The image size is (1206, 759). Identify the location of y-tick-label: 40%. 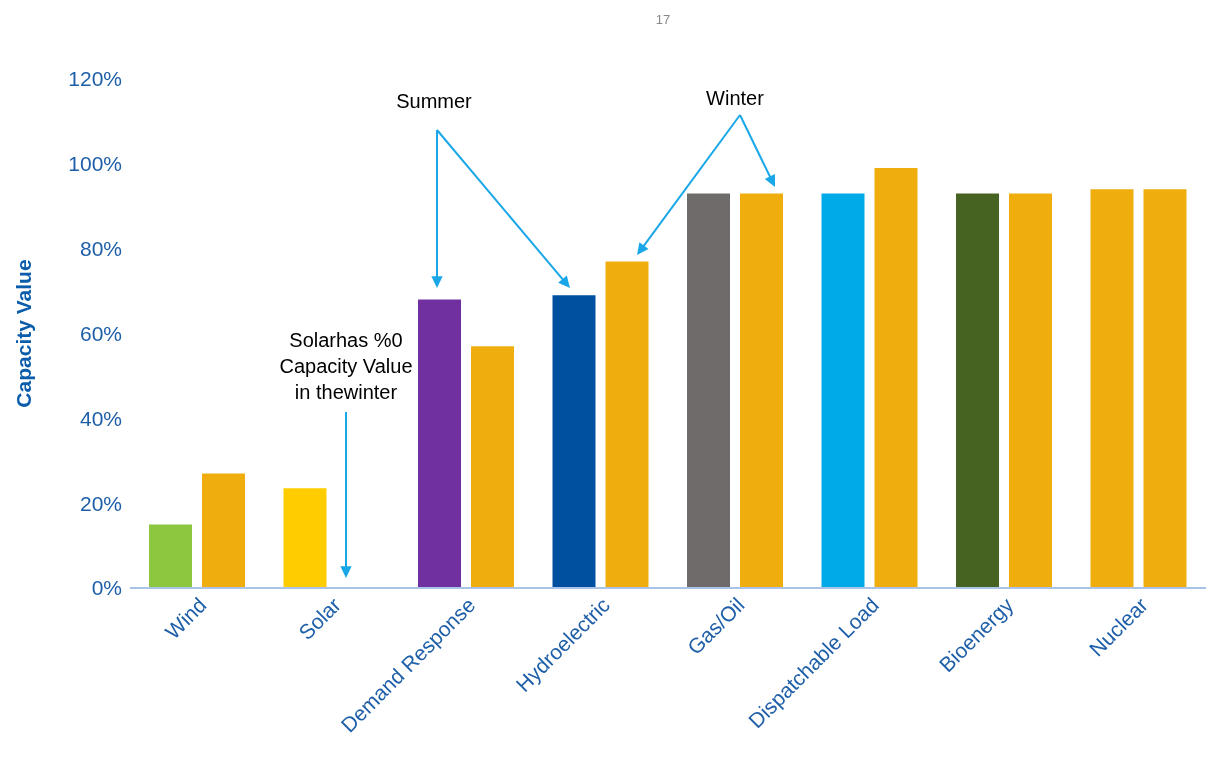
(100, 418).